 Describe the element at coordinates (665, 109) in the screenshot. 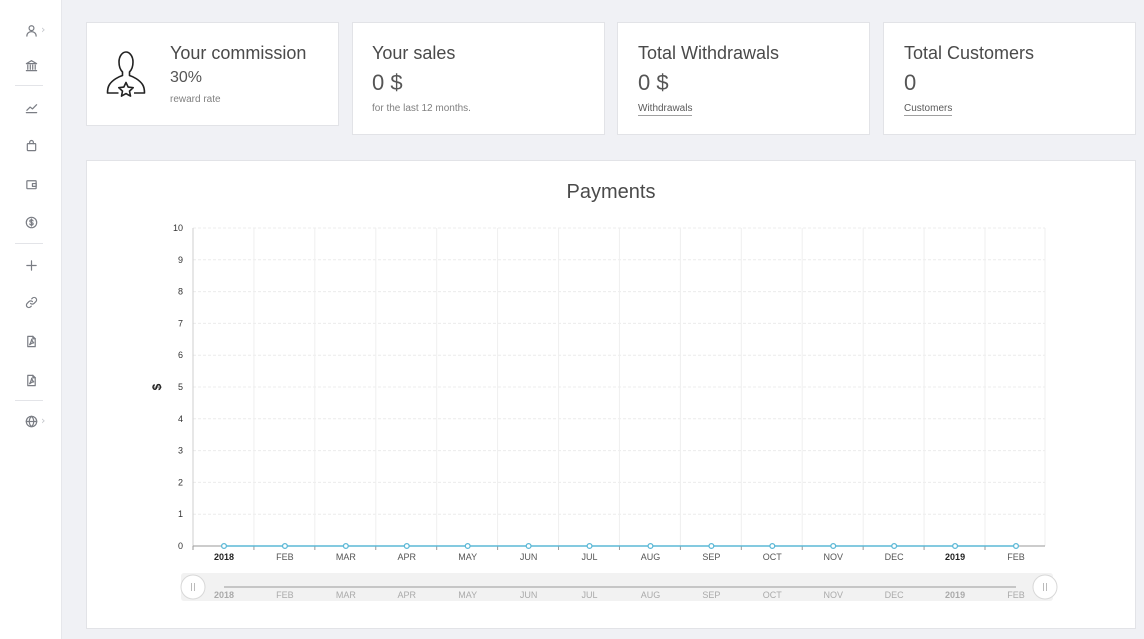

I see `withdrawals-link: Withdrawals` at that location.